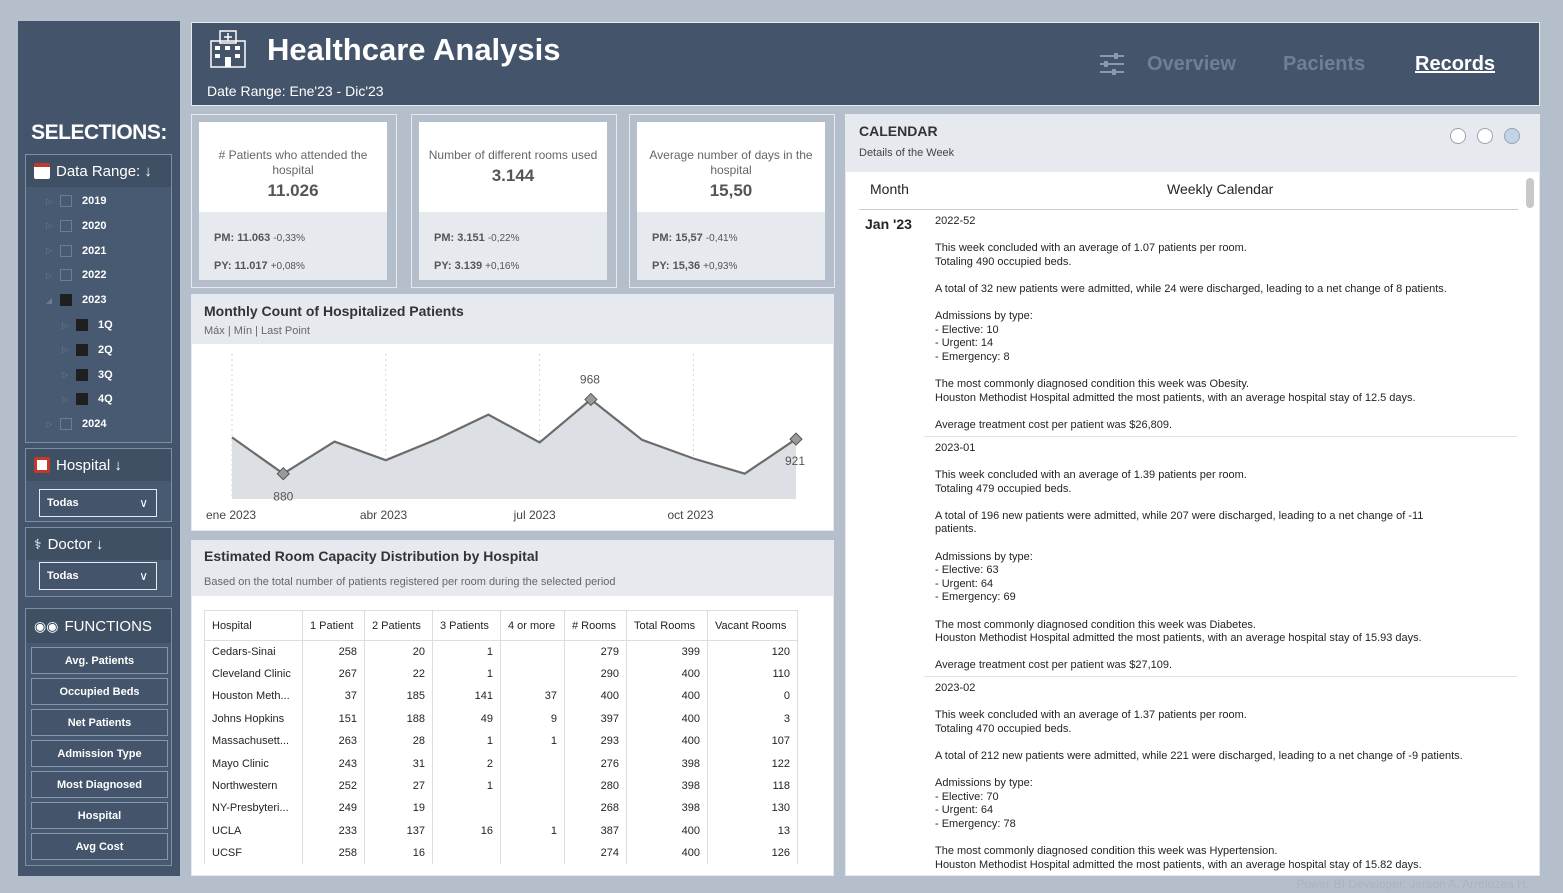  Describe the element at coordinates (98, 503) in the screenshot. I see `hospital-dropdown: Todas ∨` at that location.